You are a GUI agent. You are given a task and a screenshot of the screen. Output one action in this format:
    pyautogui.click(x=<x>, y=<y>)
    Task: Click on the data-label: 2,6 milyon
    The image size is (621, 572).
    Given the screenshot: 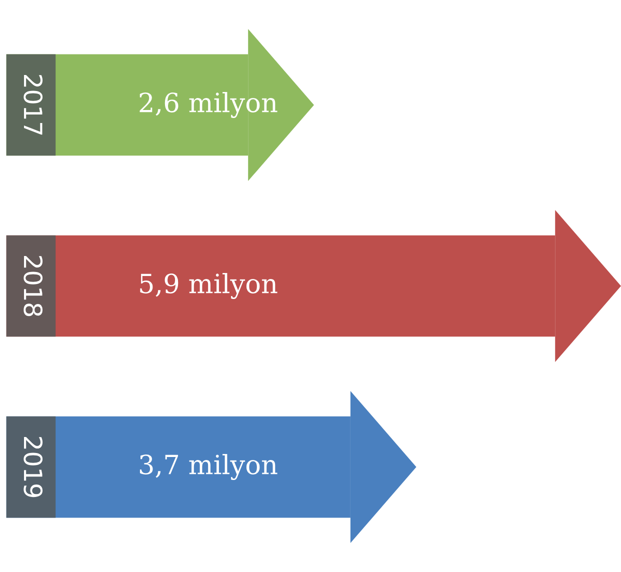 What is the action you would take?
    pyautogui.click(x=209, y=105)
    